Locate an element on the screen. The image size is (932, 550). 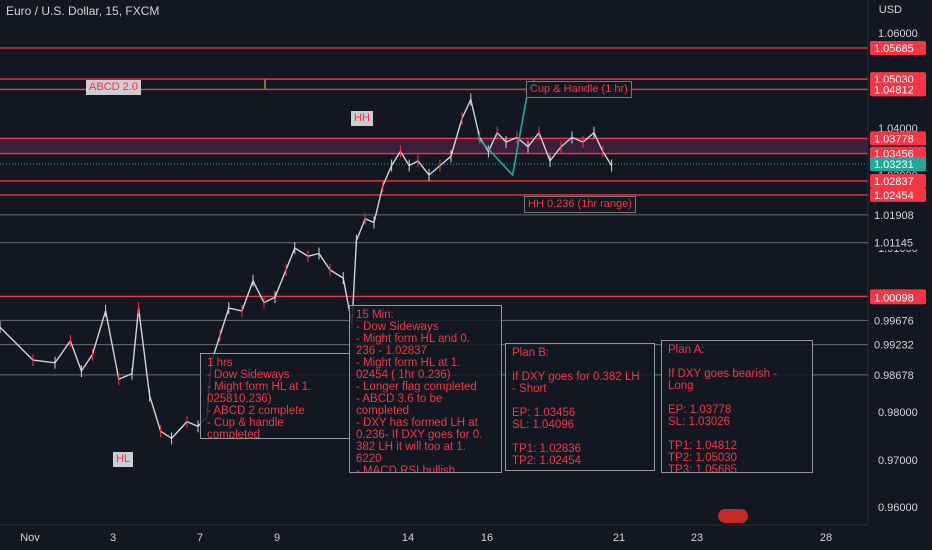
price-pill-label: 1.04812 is located at coordinates (894, 90).